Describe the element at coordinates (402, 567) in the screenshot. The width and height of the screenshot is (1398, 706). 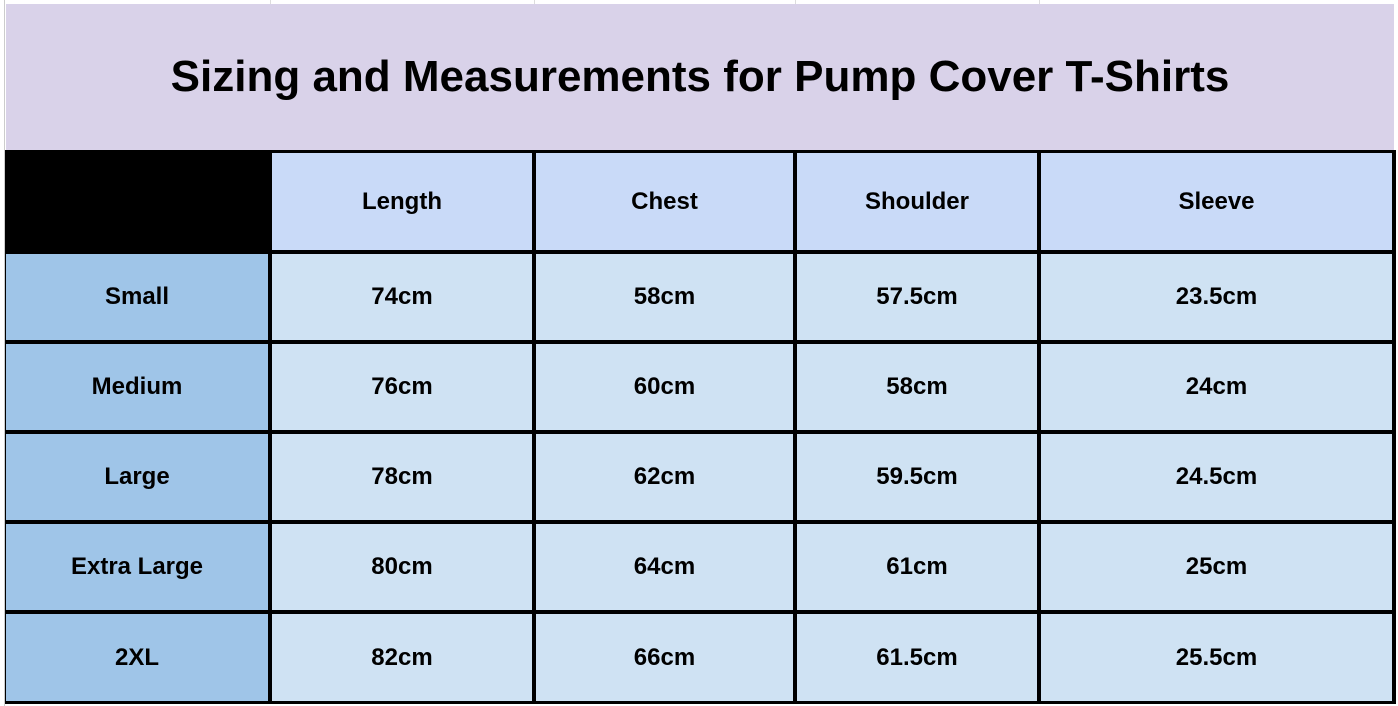
I see `cell: 80cm` at that location.